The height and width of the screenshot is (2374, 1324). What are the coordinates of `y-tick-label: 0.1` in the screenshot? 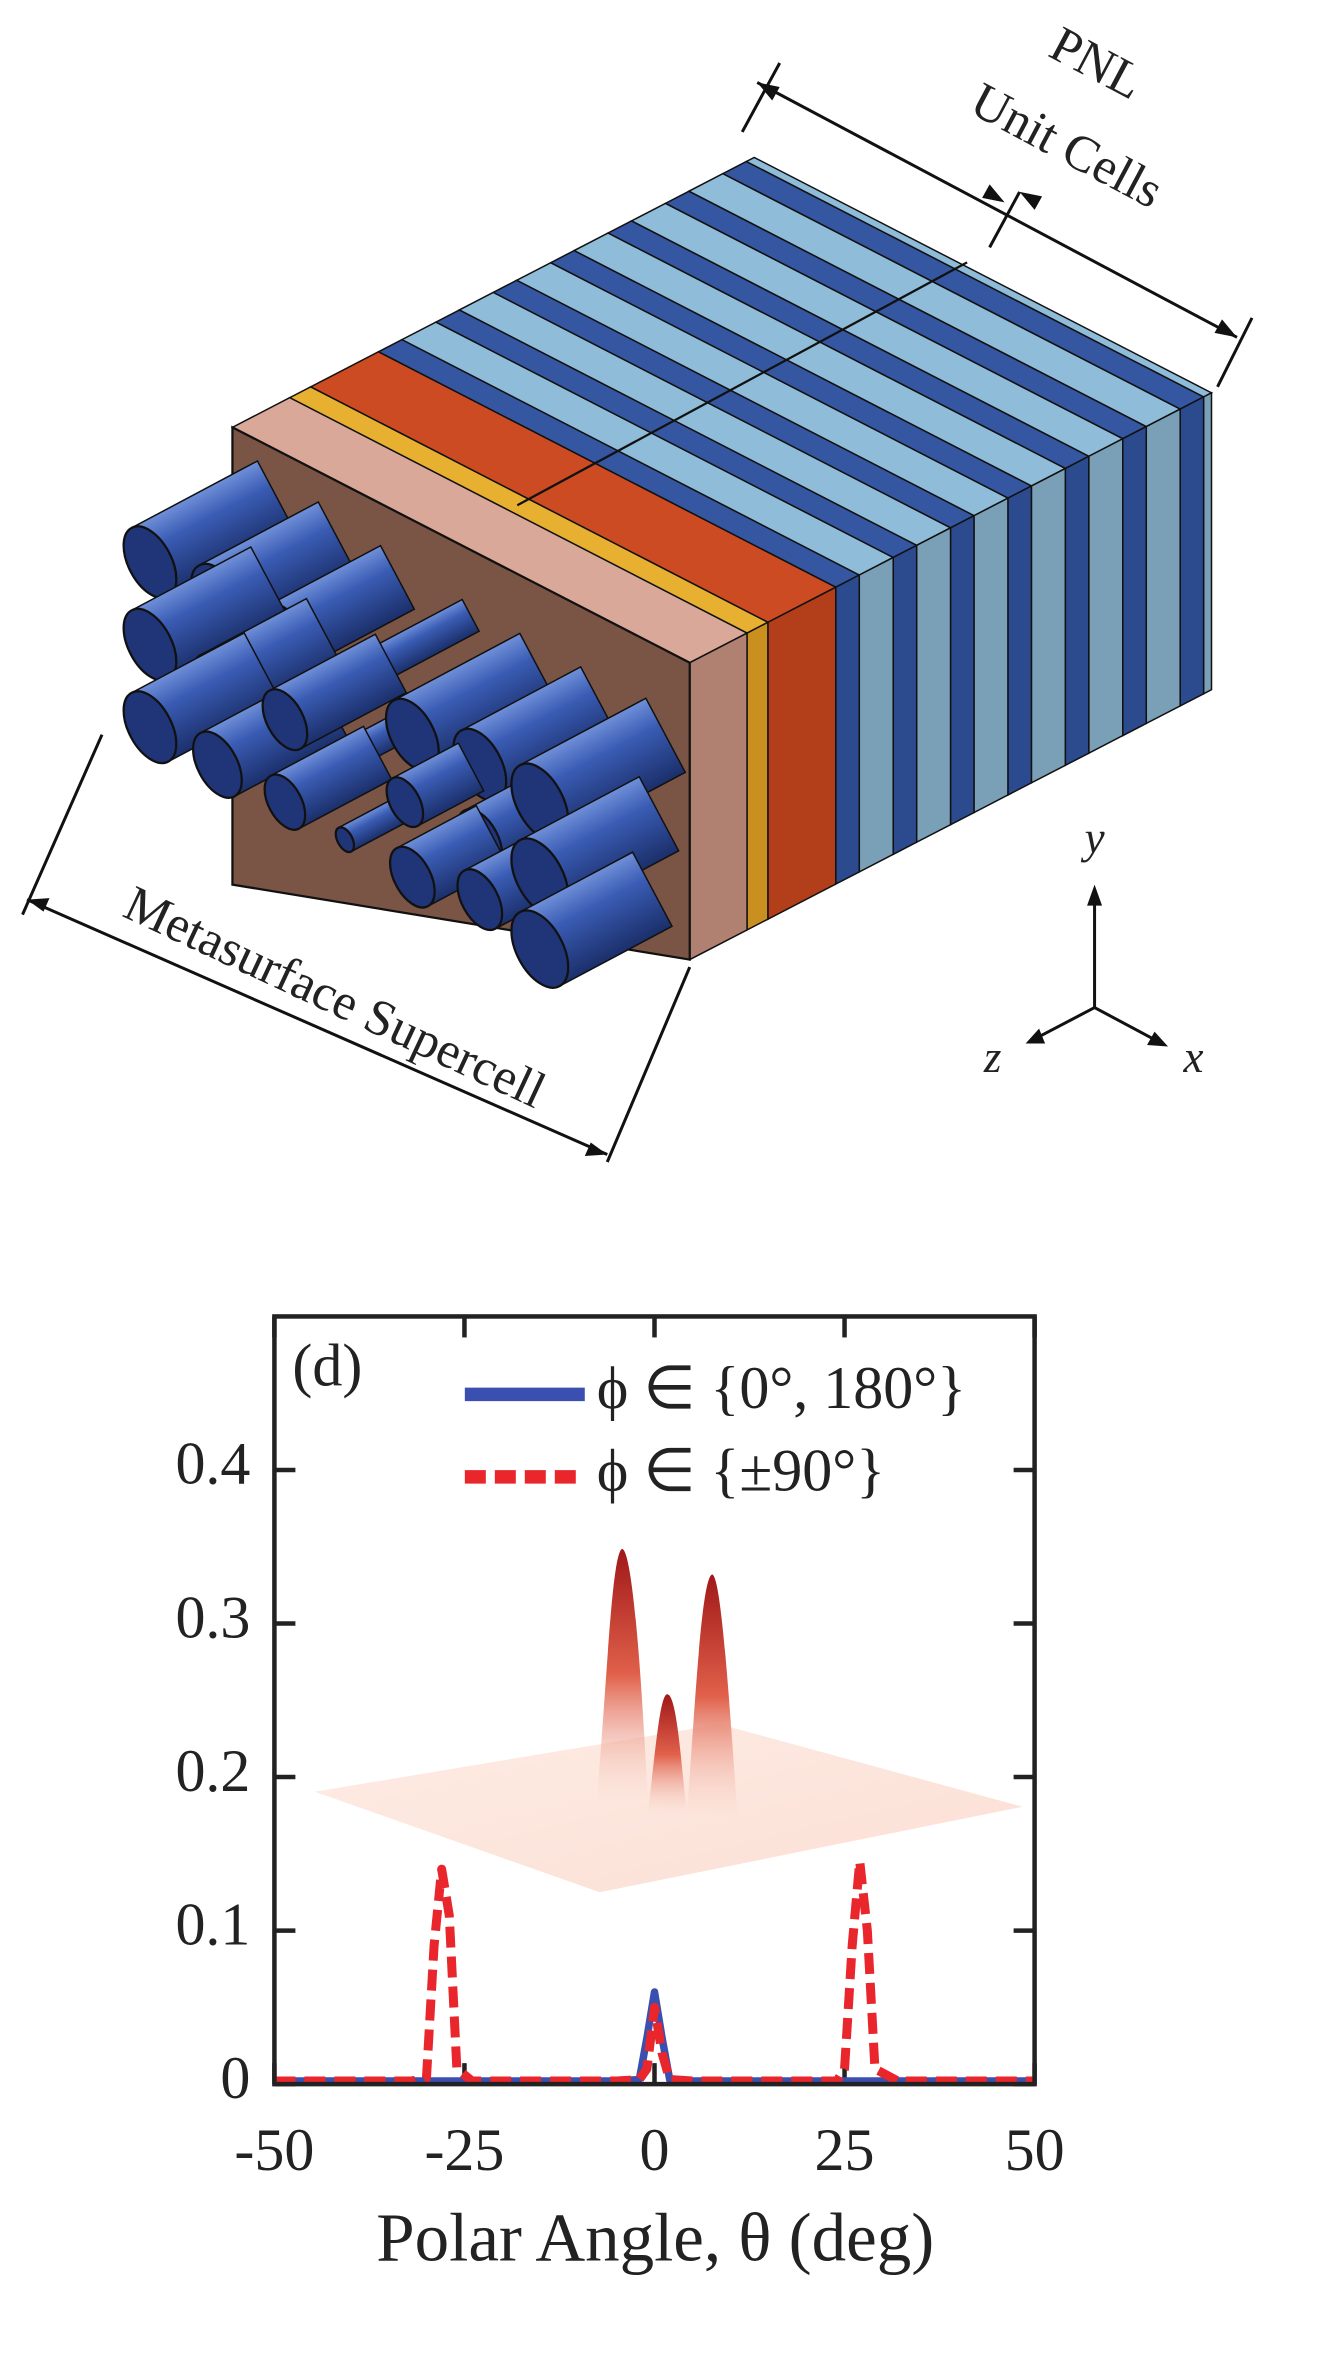 It's located at (212, 1924).